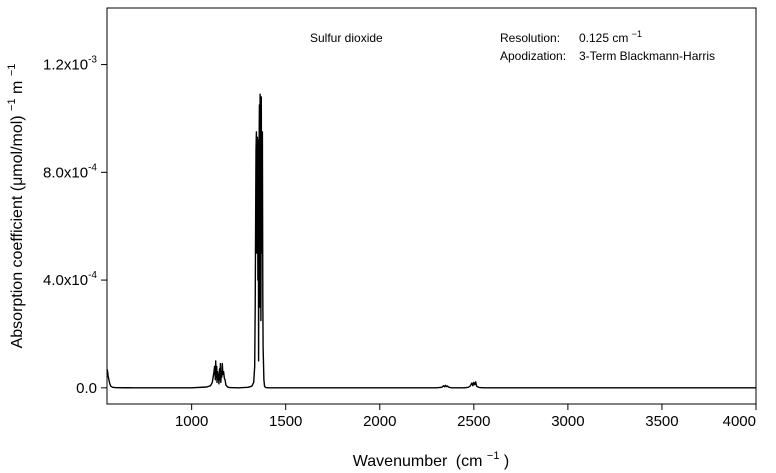  I want to click on y-axis-label-text: Absorption coefficient (μmol/mol), so click(17, 231).